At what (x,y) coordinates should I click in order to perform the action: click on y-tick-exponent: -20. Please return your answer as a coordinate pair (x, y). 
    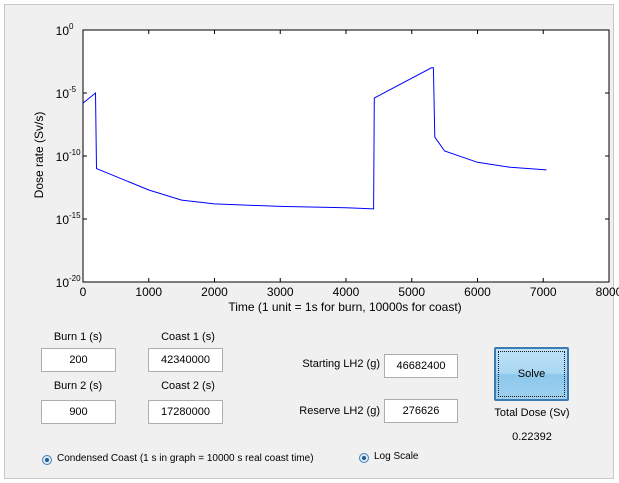
    Looking at the image, I should click on (75, 278).